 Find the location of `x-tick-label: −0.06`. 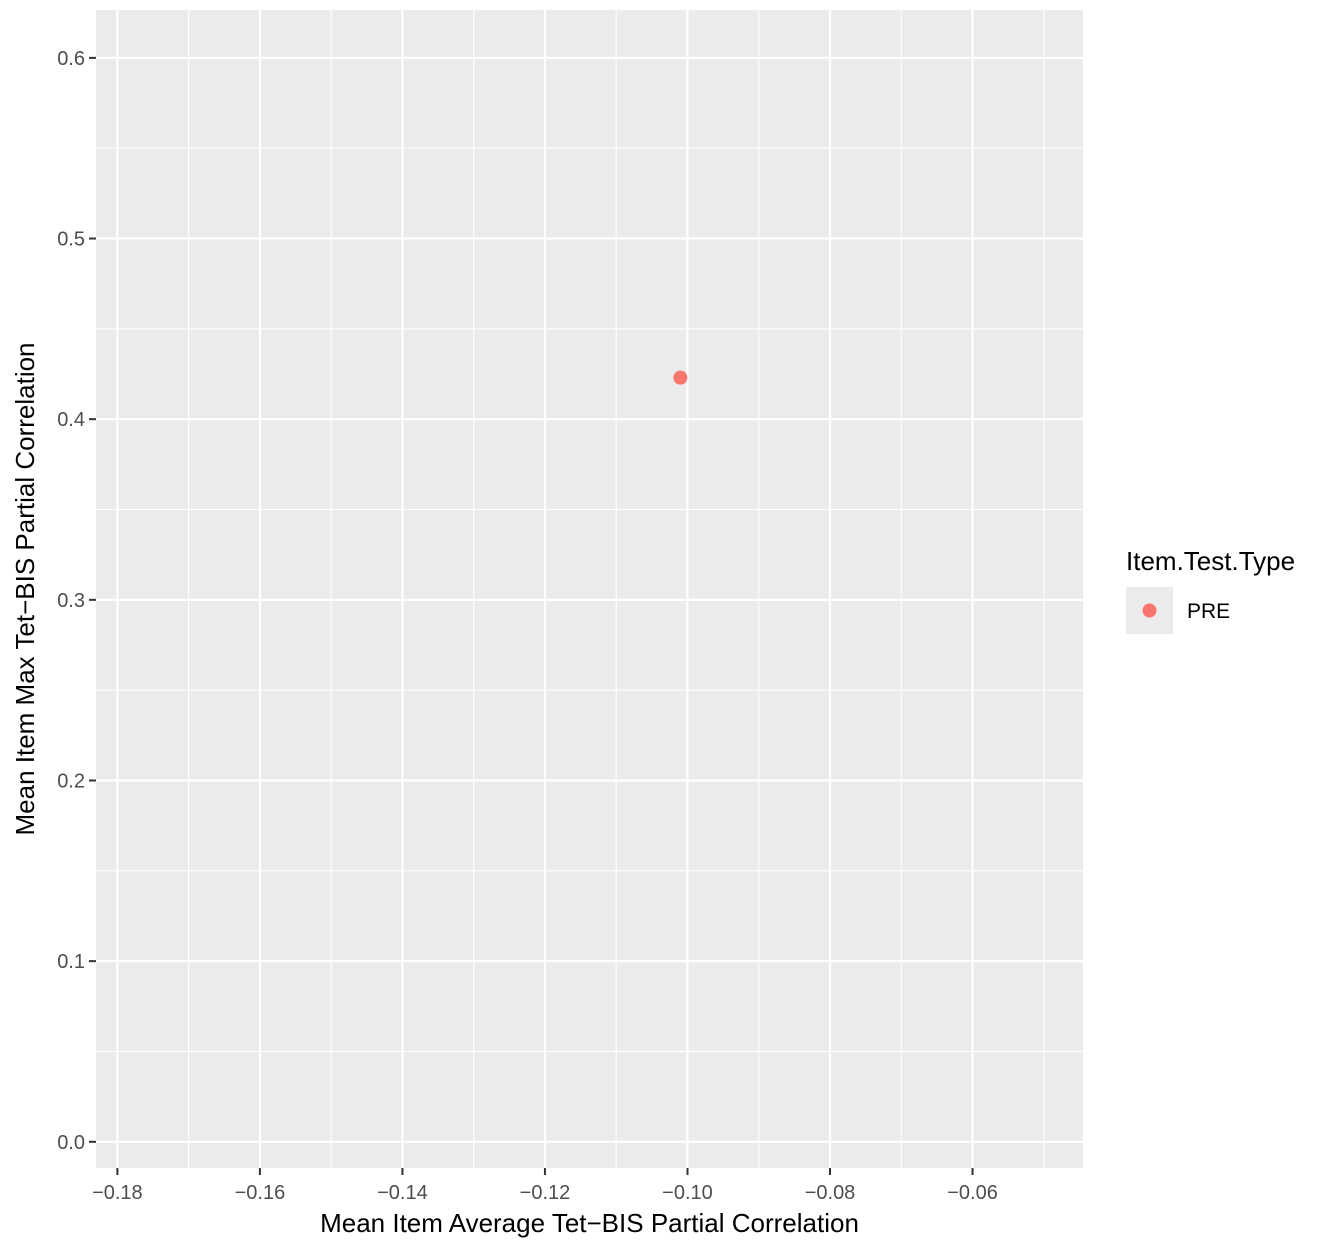

x-tick-label: −0.06 is located at coordinates (972, 1193).